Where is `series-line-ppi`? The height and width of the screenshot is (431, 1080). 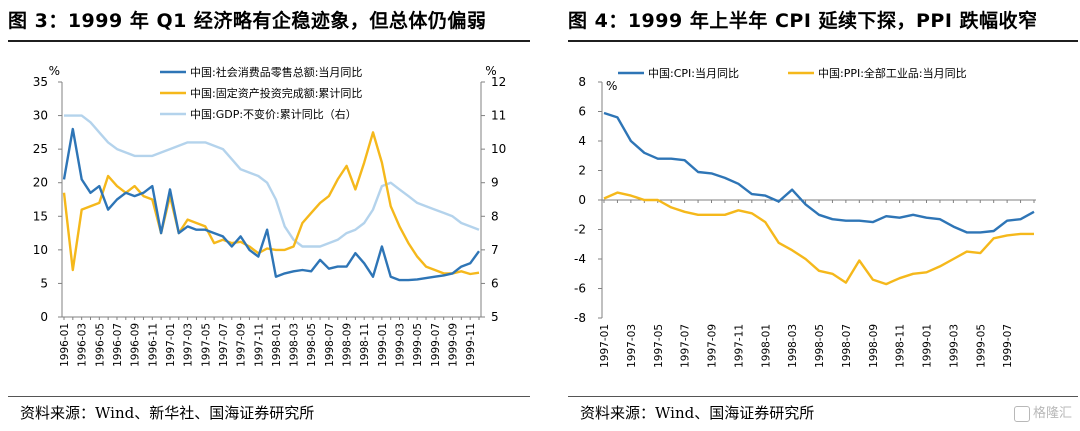
series-line-ppi is located at coordinates (818, 238).